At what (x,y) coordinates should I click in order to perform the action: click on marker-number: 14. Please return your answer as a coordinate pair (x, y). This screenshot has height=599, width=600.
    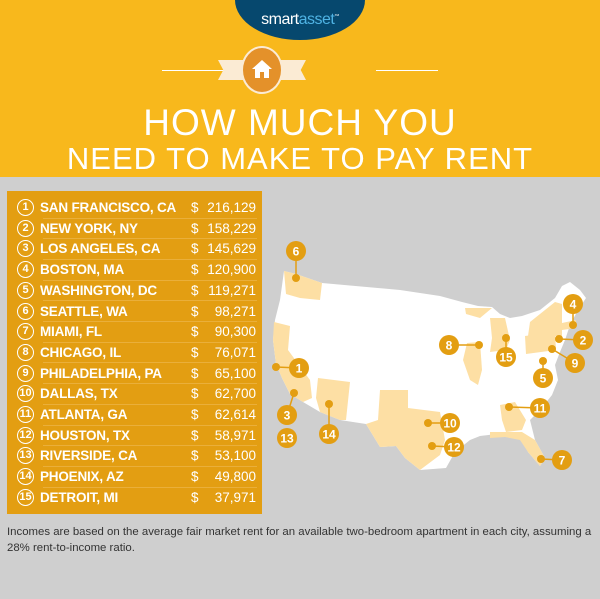
    Looking at the image, I should click on (329, 435).